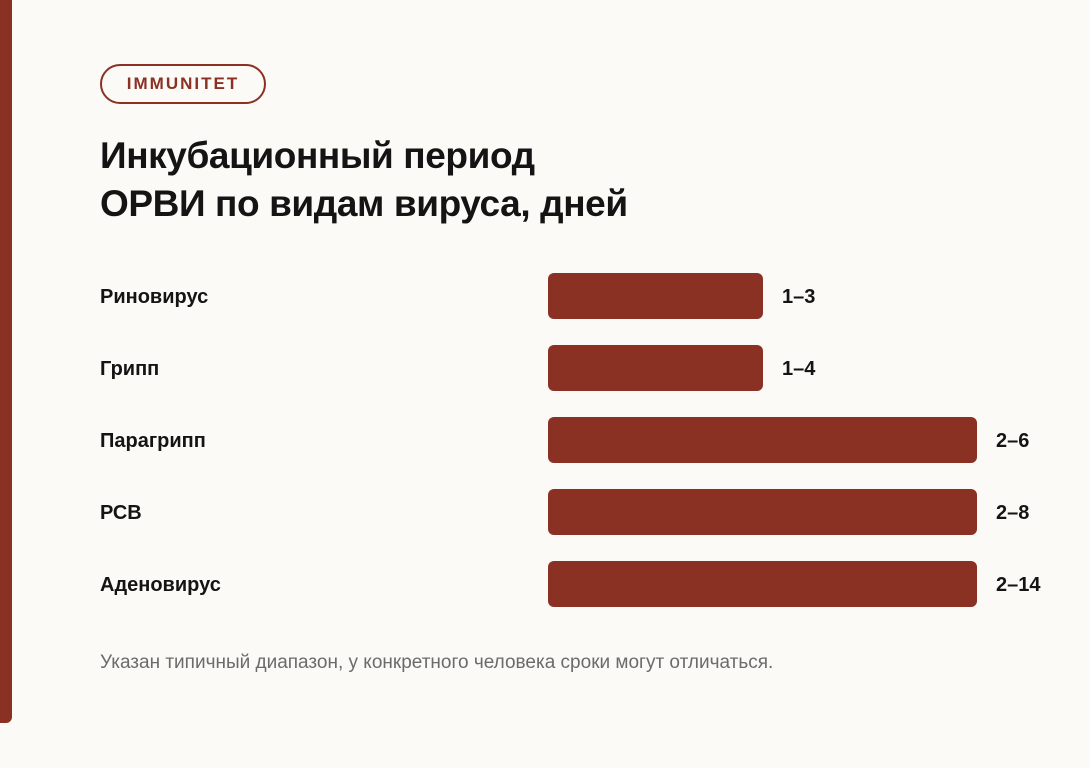 The image size is (1090, 768). Describe the element at coordinates (160, 585) in the screenshot. I see `category-label: Аденовирус` at that location.